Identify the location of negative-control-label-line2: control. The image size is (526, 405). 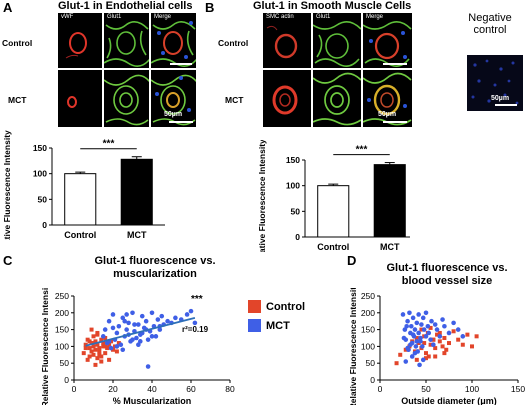
(490, 30).